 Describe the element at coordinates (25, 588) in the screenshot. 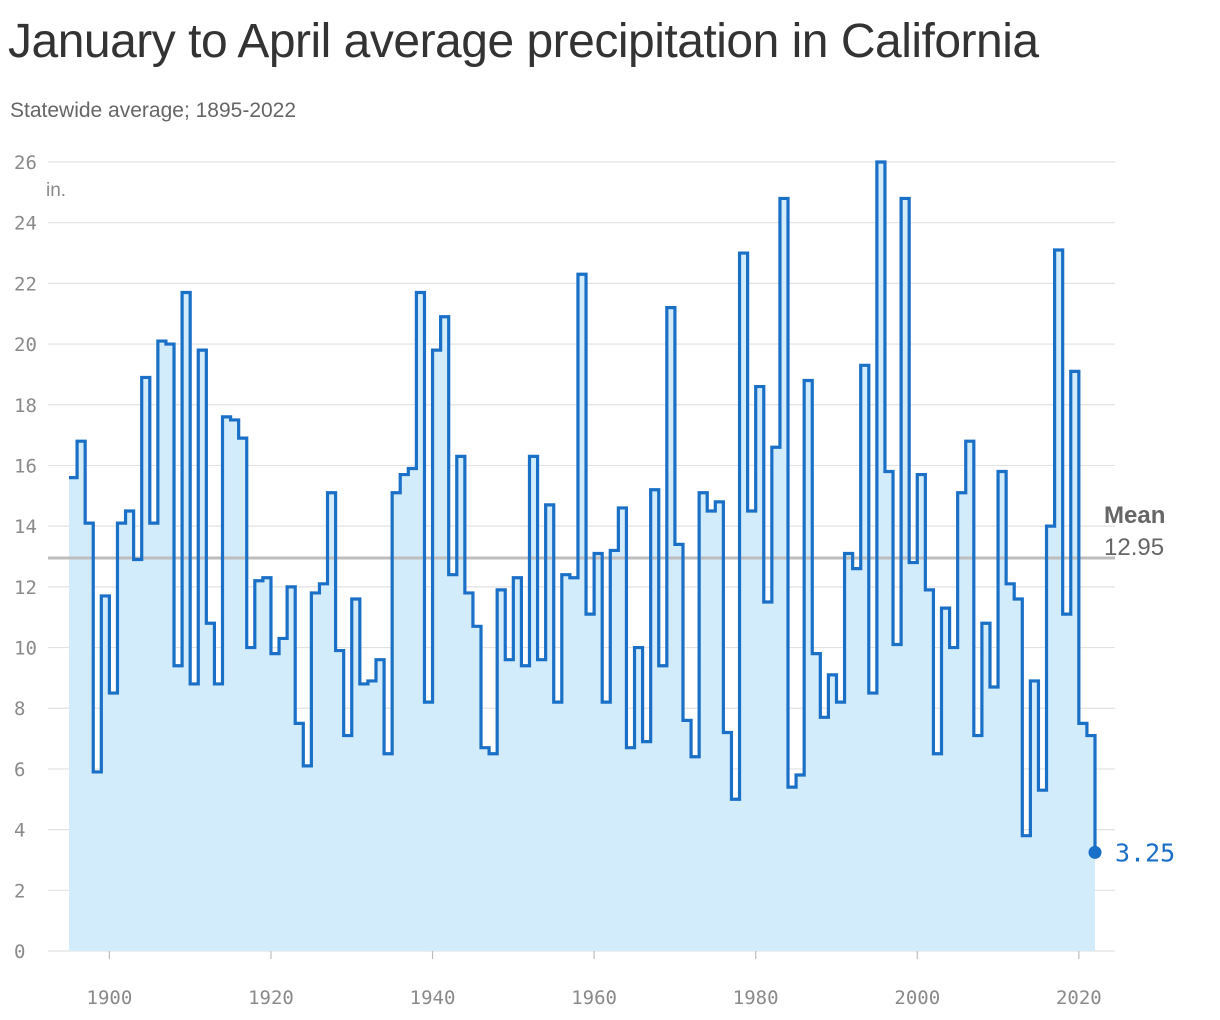

I see `y-tick-label: 12` at that location.